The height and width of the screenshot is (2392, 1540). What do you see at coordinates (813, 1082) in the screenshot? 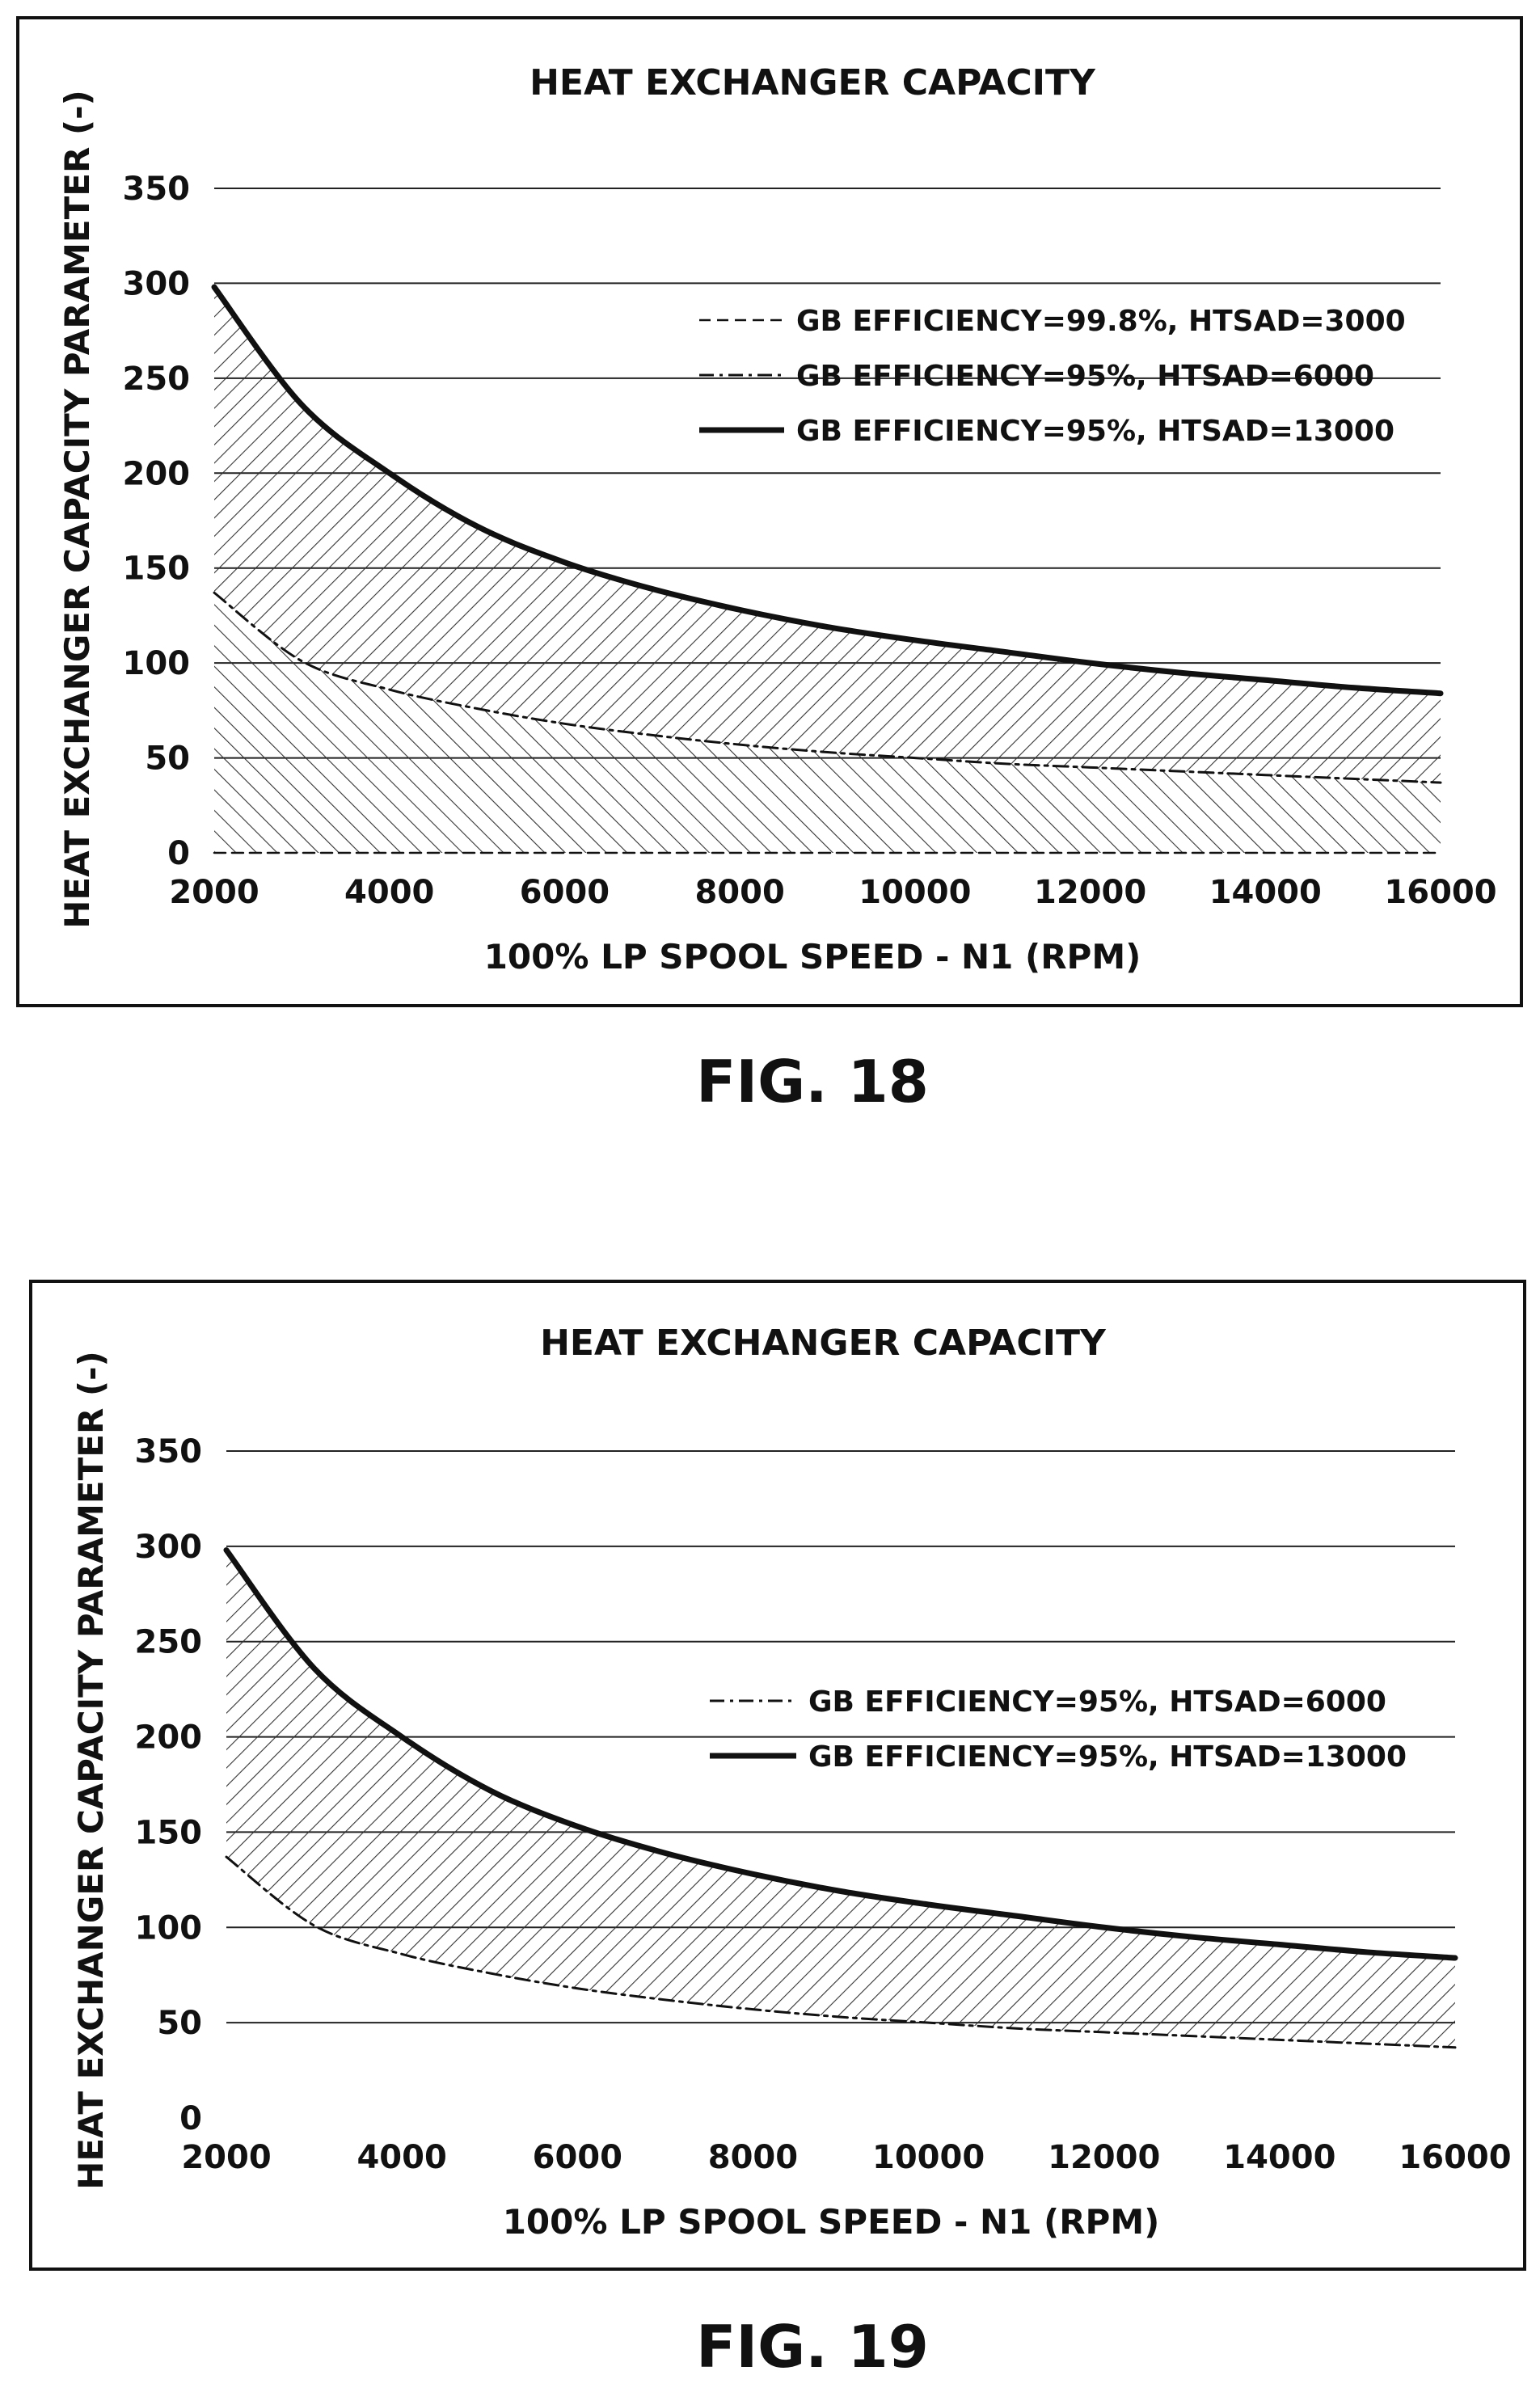
I see `figure-label-18: FIG. 18` at bounding box center [813, 1082].